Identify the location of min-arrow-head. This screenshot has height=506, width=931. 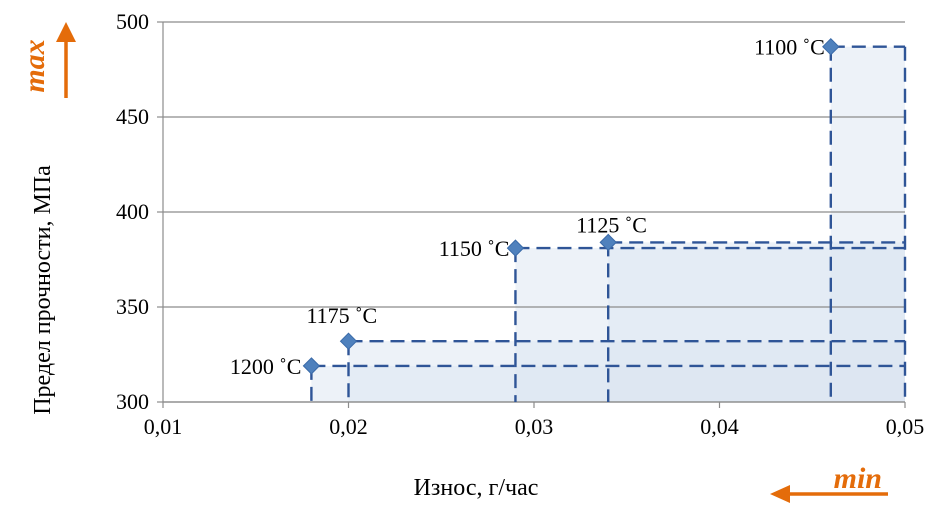
(780, 494).